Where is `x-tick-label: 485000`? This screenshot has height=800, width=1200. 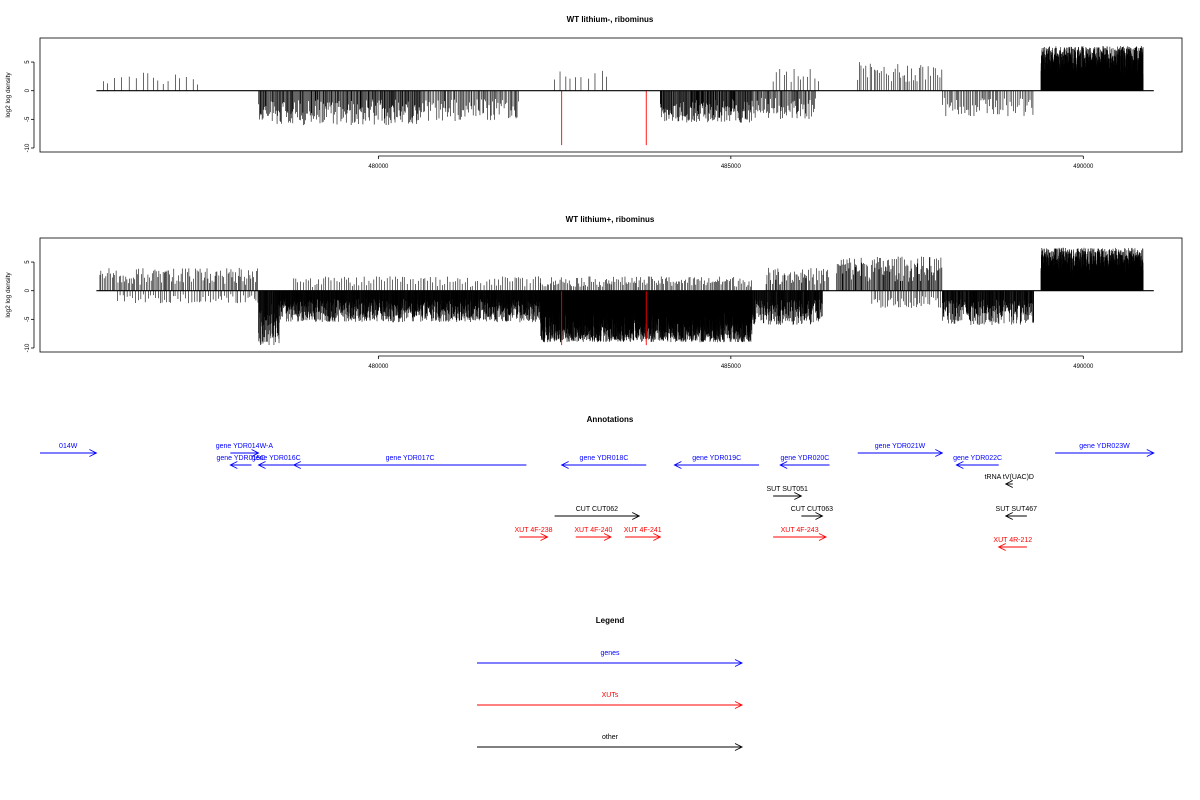
x-tick-label: 485000 is located at coordinates (731, 167).